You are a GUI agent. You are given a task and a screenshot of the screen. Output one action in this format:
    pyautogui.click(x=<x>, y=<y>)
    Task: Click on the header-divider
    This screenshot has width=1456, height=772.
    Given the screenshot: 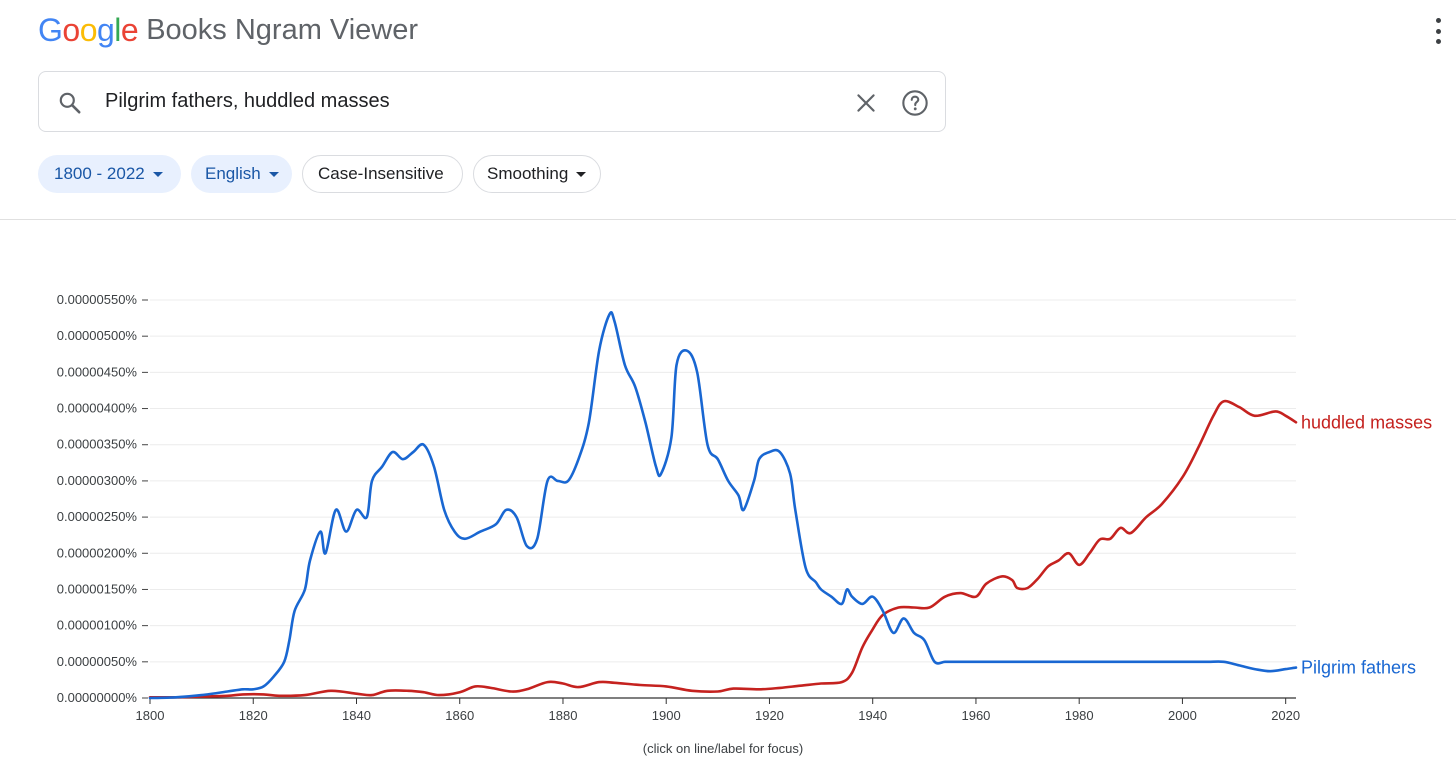 What is the action you would take?
    pyautogui.click(x=728, y=219)
    